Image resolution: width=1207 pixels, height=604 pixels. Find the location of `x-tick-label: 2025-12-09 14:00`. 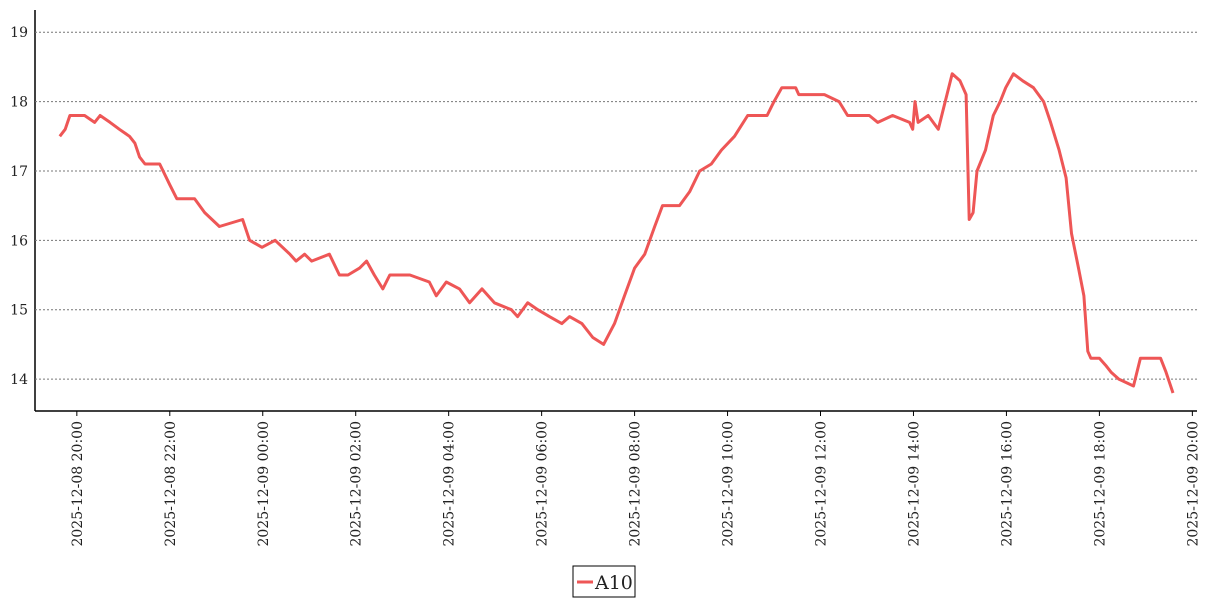

x-tick-label: 2025-12-09 14:00 is located at coordinates (914, 484).